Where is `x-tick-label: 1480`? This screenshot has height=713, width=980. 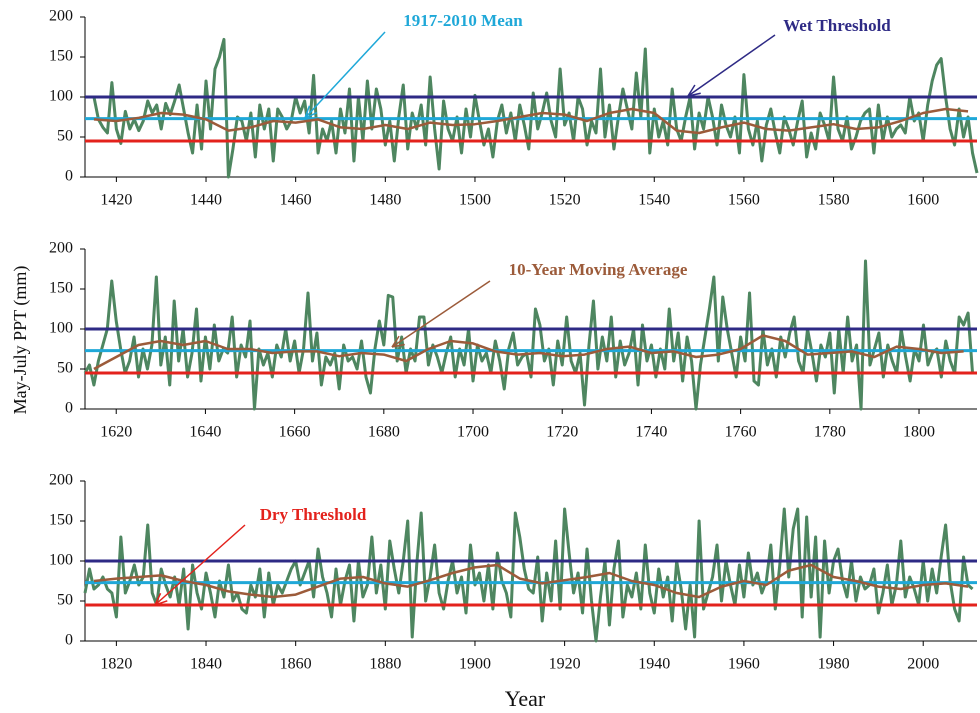 x-tick-label: 1480 is located at coordinates (385, 200).